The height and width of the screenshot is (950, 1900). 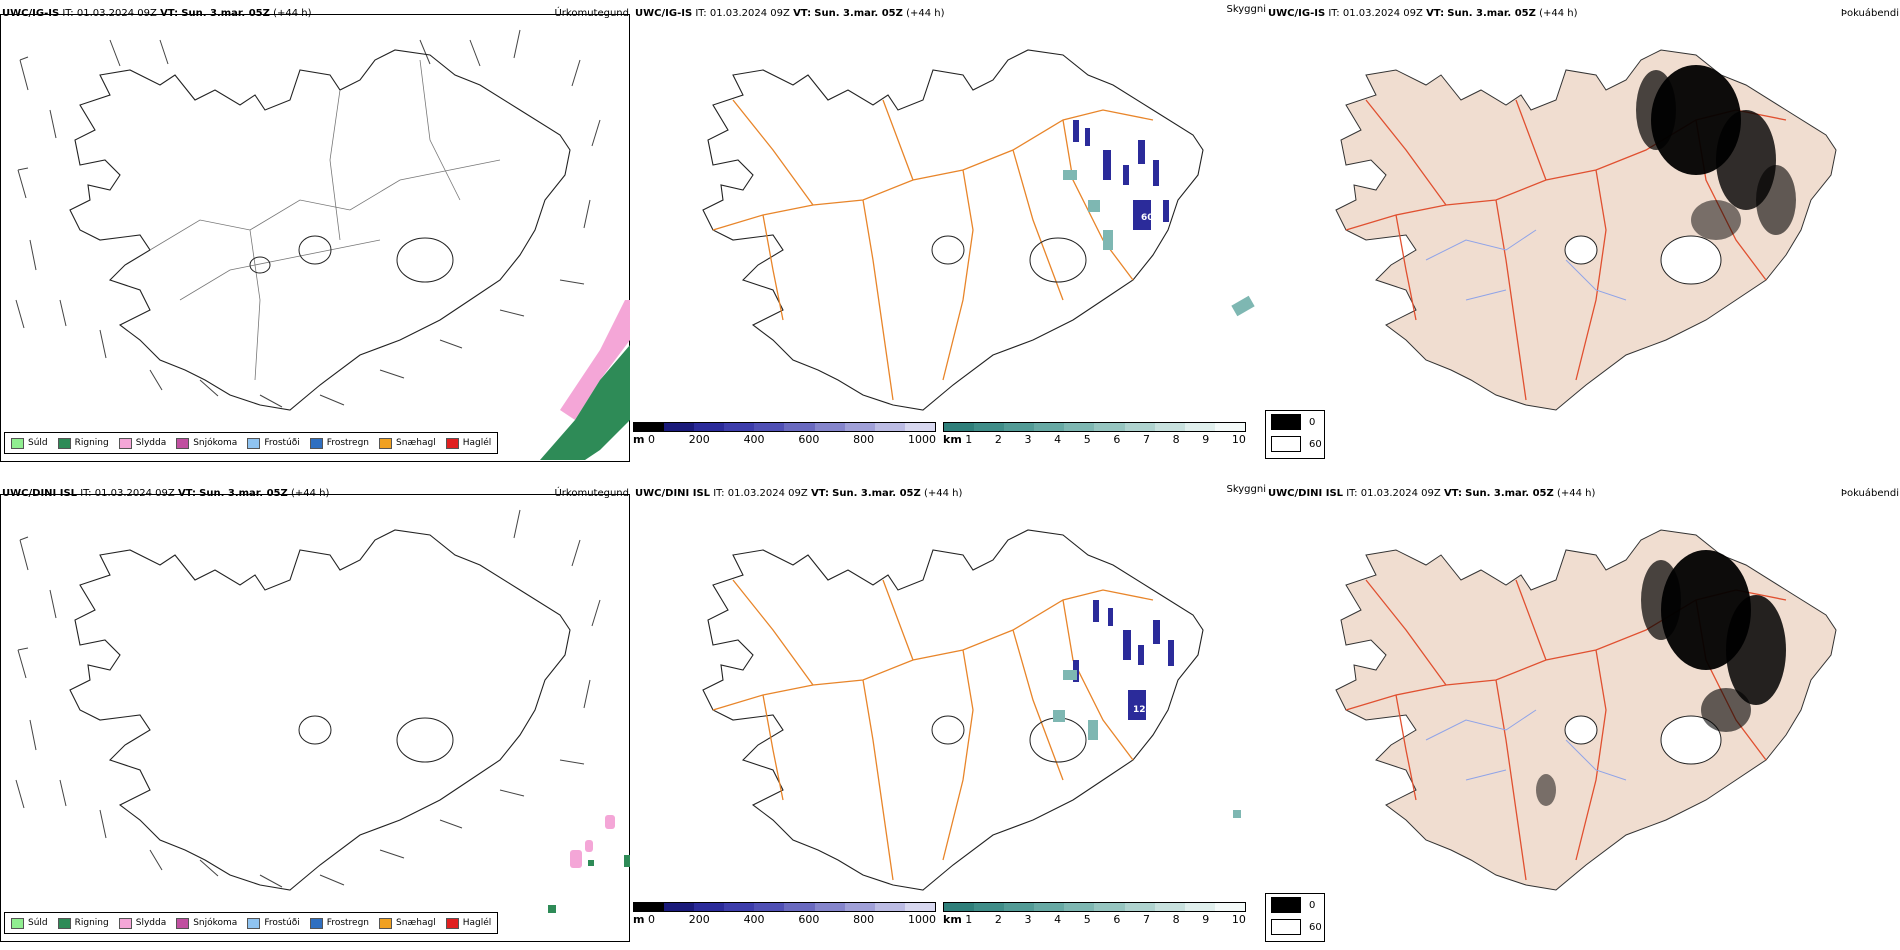 What do you see at coordinates (1661, 678) in the screenshot?
I see `fog-area` at bounding box center [1661, 678].